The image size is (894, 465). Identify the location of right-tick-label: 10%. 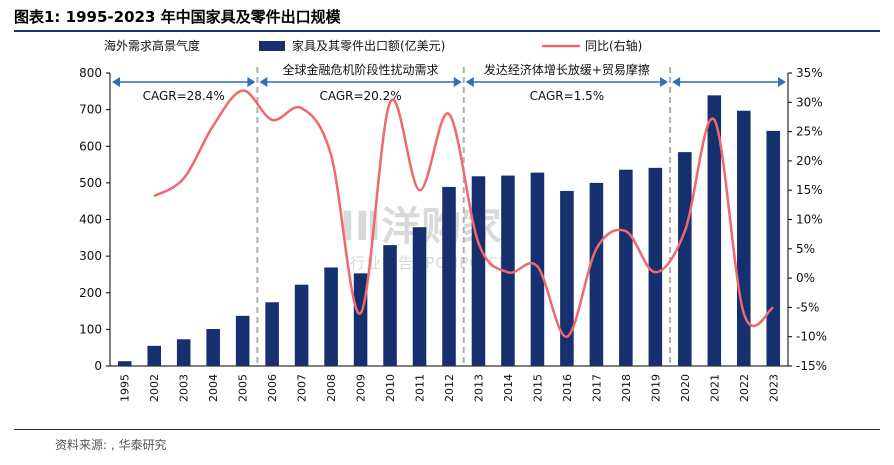
(809, 220).